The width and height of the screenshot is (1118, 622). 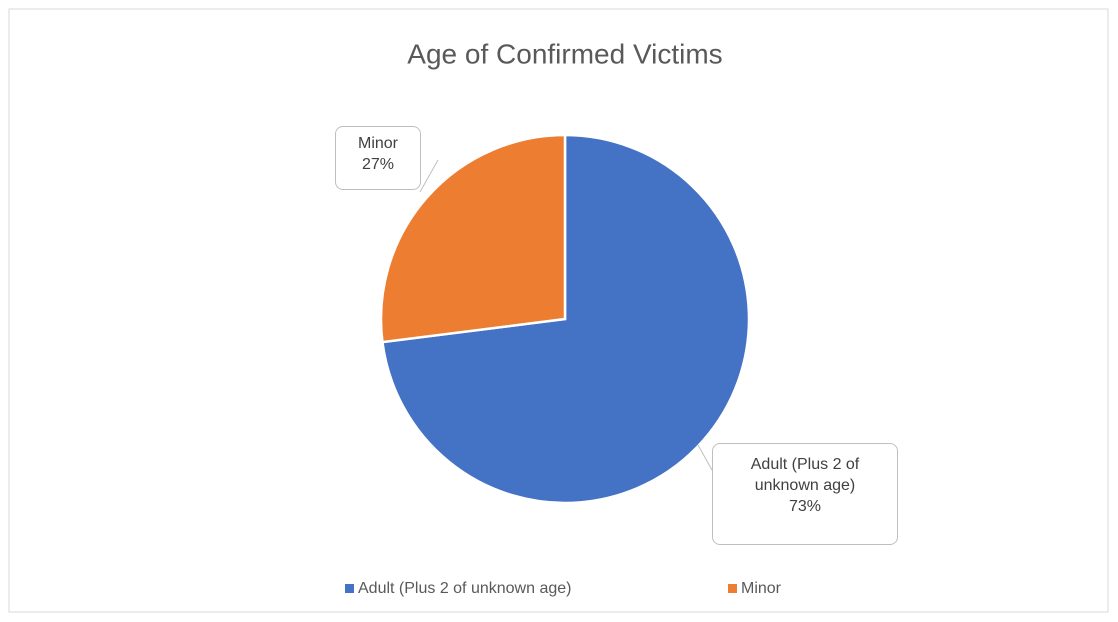 What do you see at coordinates (473, 238) in the screenshot?
I see `pie-slice` at bounding box center [473, 238].